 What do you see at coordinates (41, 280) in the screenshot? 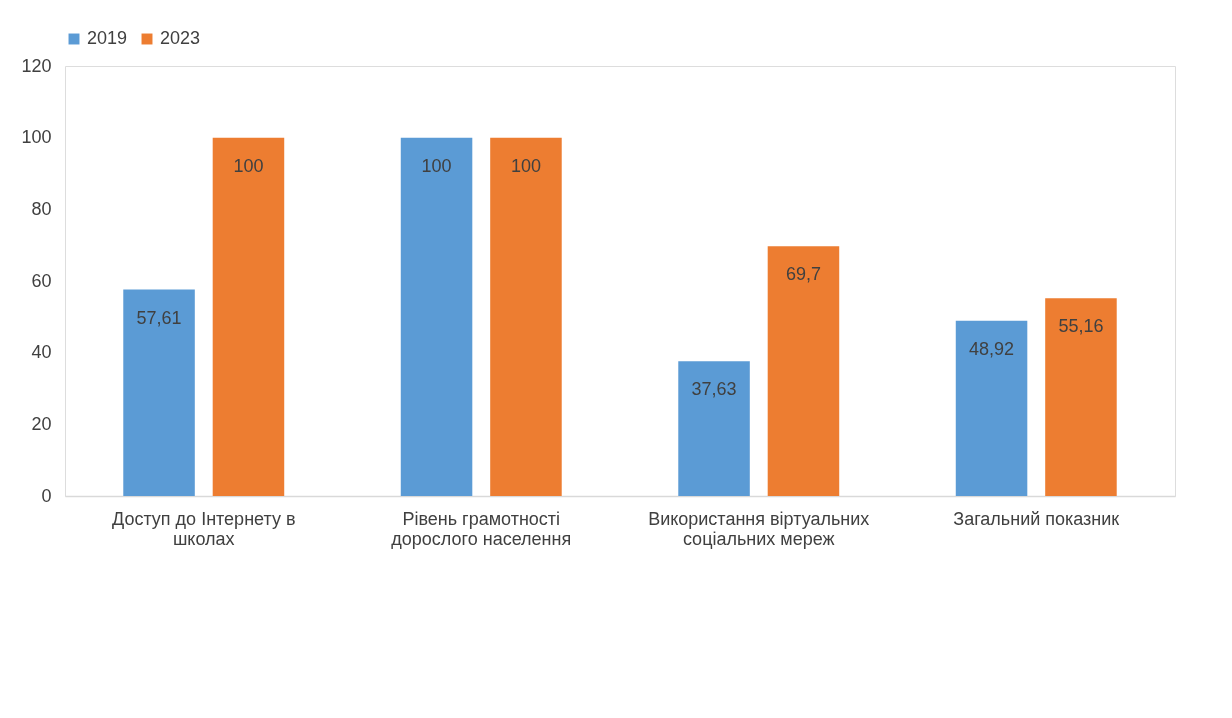
I see `y-tick-label: 60` at bounding box center [41, 280].